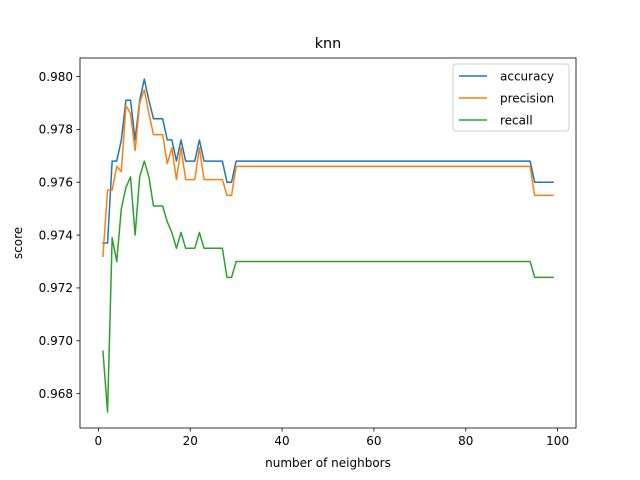  I want to click on y-tick-label: 0.978, so click(56, 130).